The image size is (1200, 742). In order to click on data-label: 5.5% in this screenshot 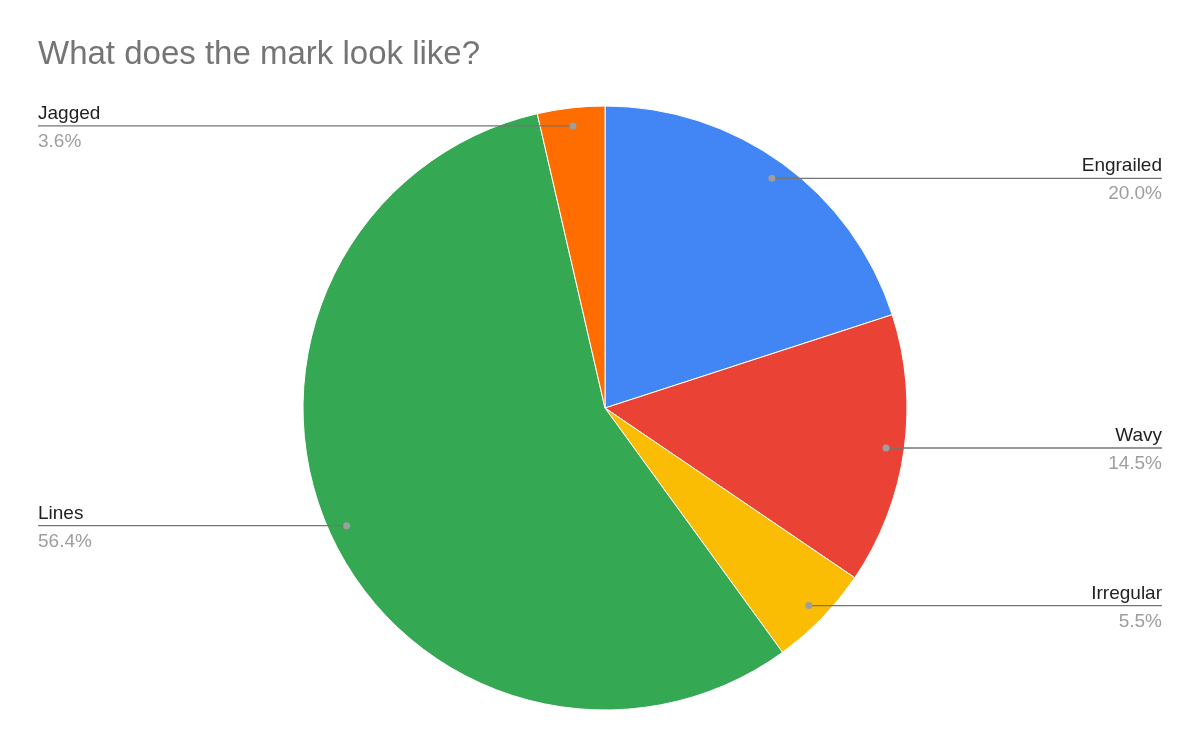, I will do `click(1140, 620)`.